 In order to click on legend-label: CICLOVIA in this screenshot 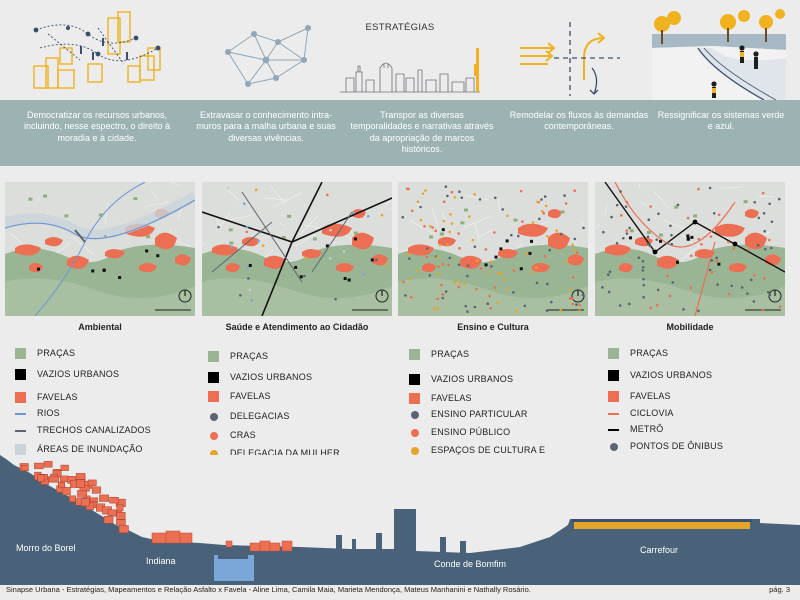, I will do `click(652, 413)`.